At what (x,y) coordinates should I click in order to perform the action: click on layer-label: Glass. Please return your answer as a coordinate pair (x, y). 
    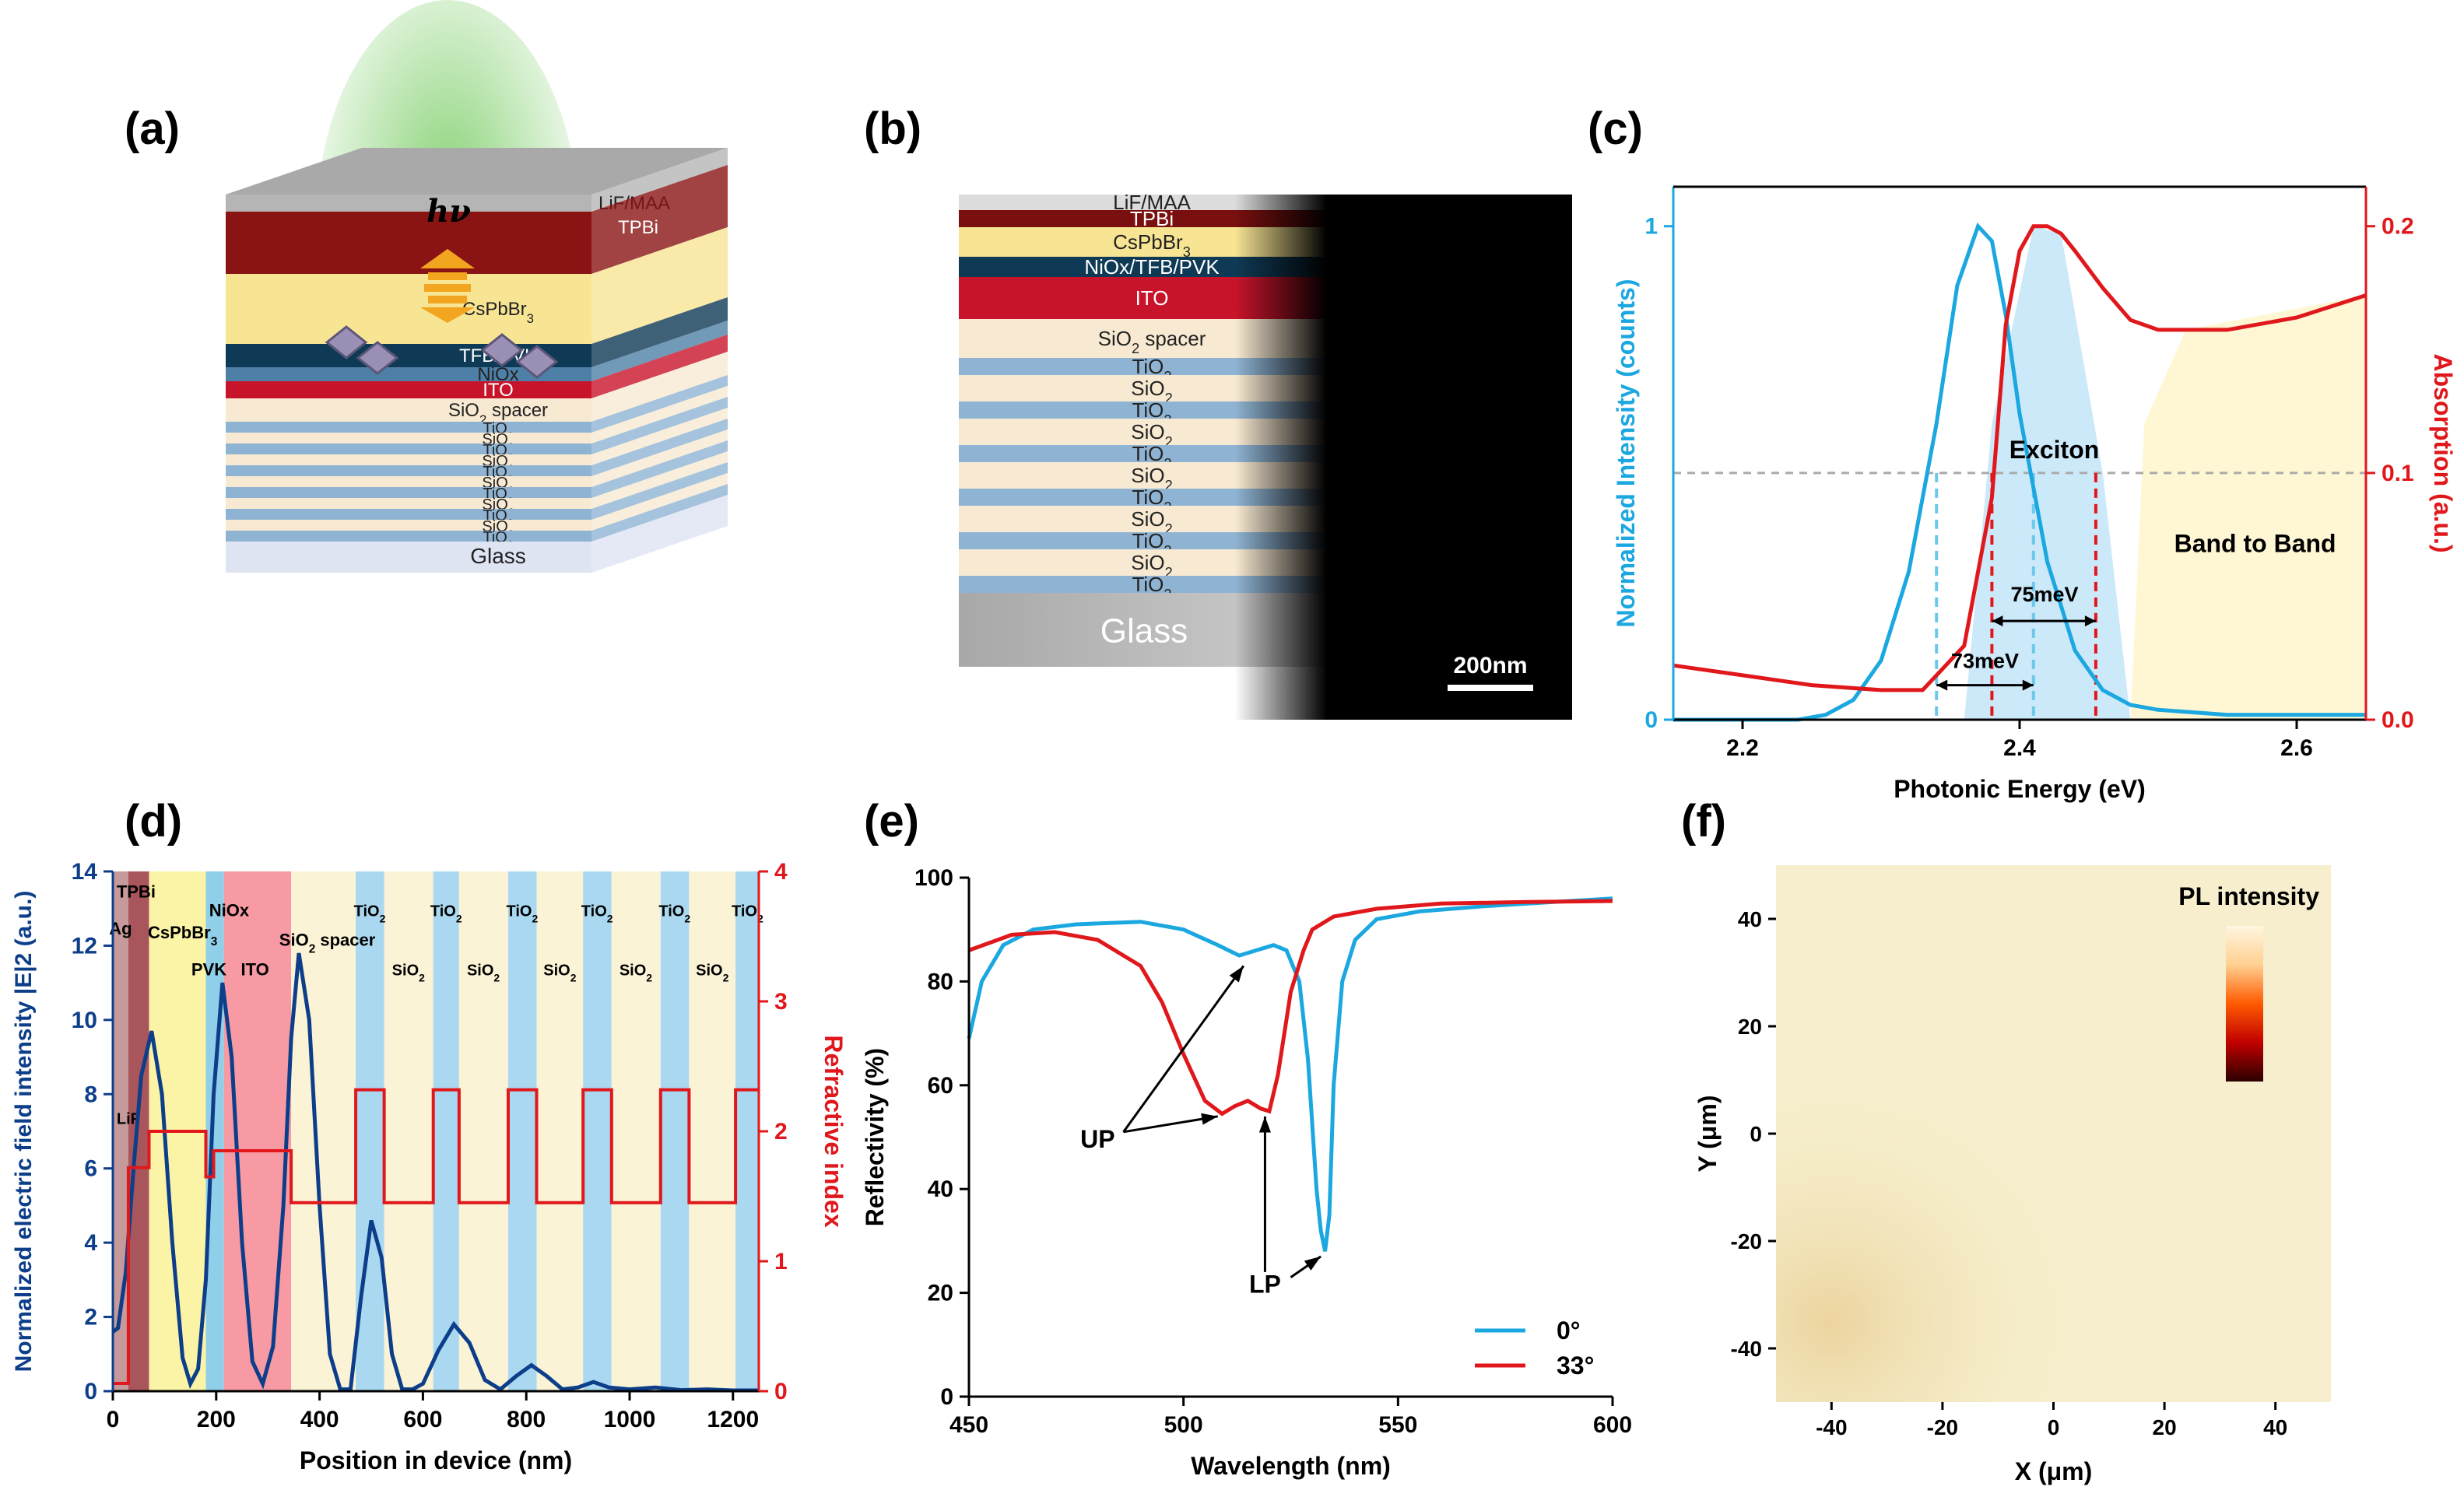
    Looking at the image, I should click on (498, 556).